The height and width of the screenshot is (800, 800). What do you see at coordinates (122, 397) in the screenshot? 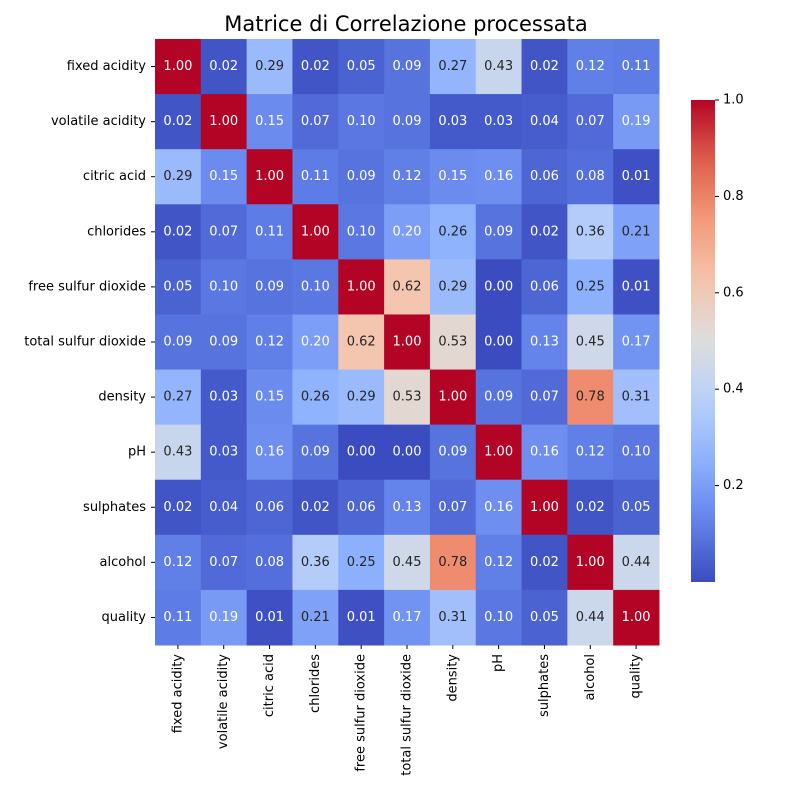
I see `row-label-density: density` at bounding box center [122, 397].